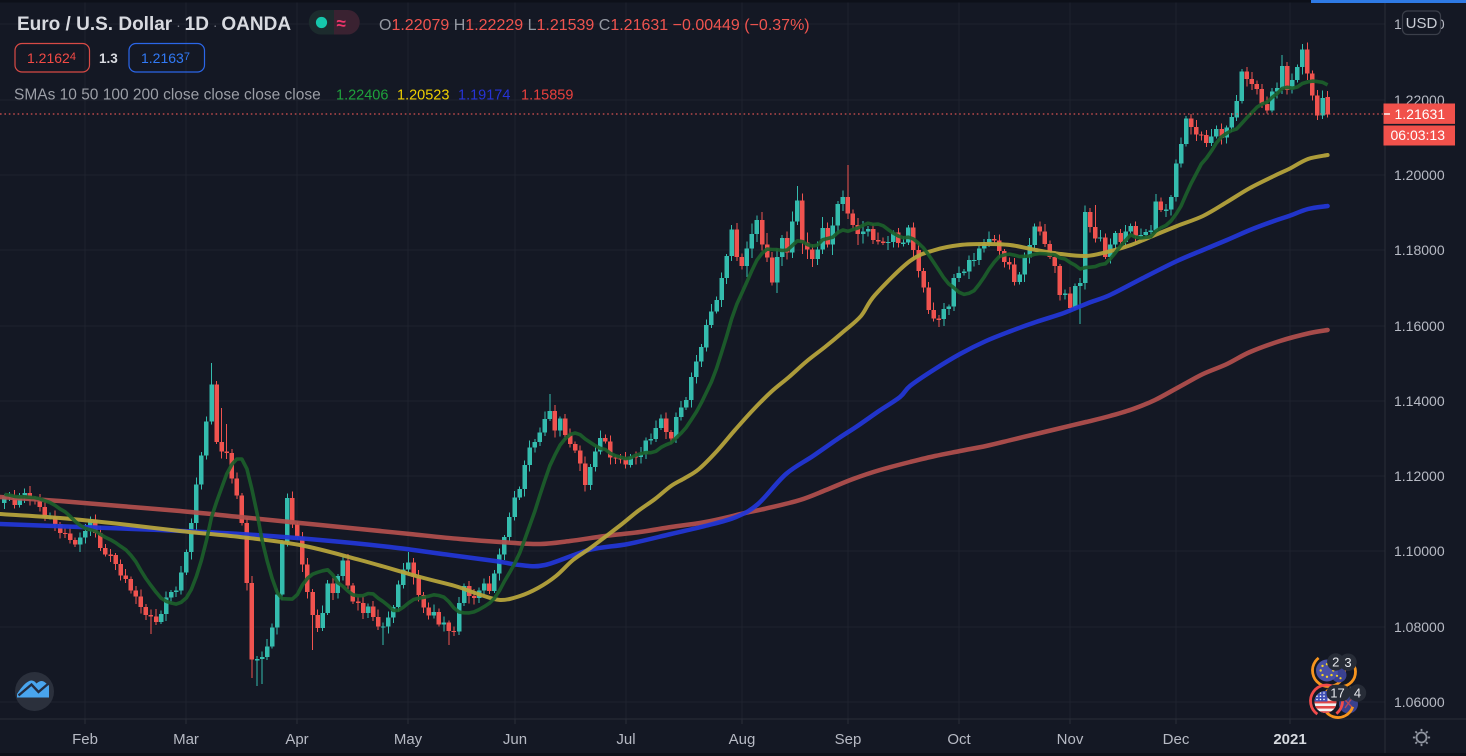 The height and width of the screenshot is (756, 1466). I want to click on svg-text: Apr, so click(296, 739).